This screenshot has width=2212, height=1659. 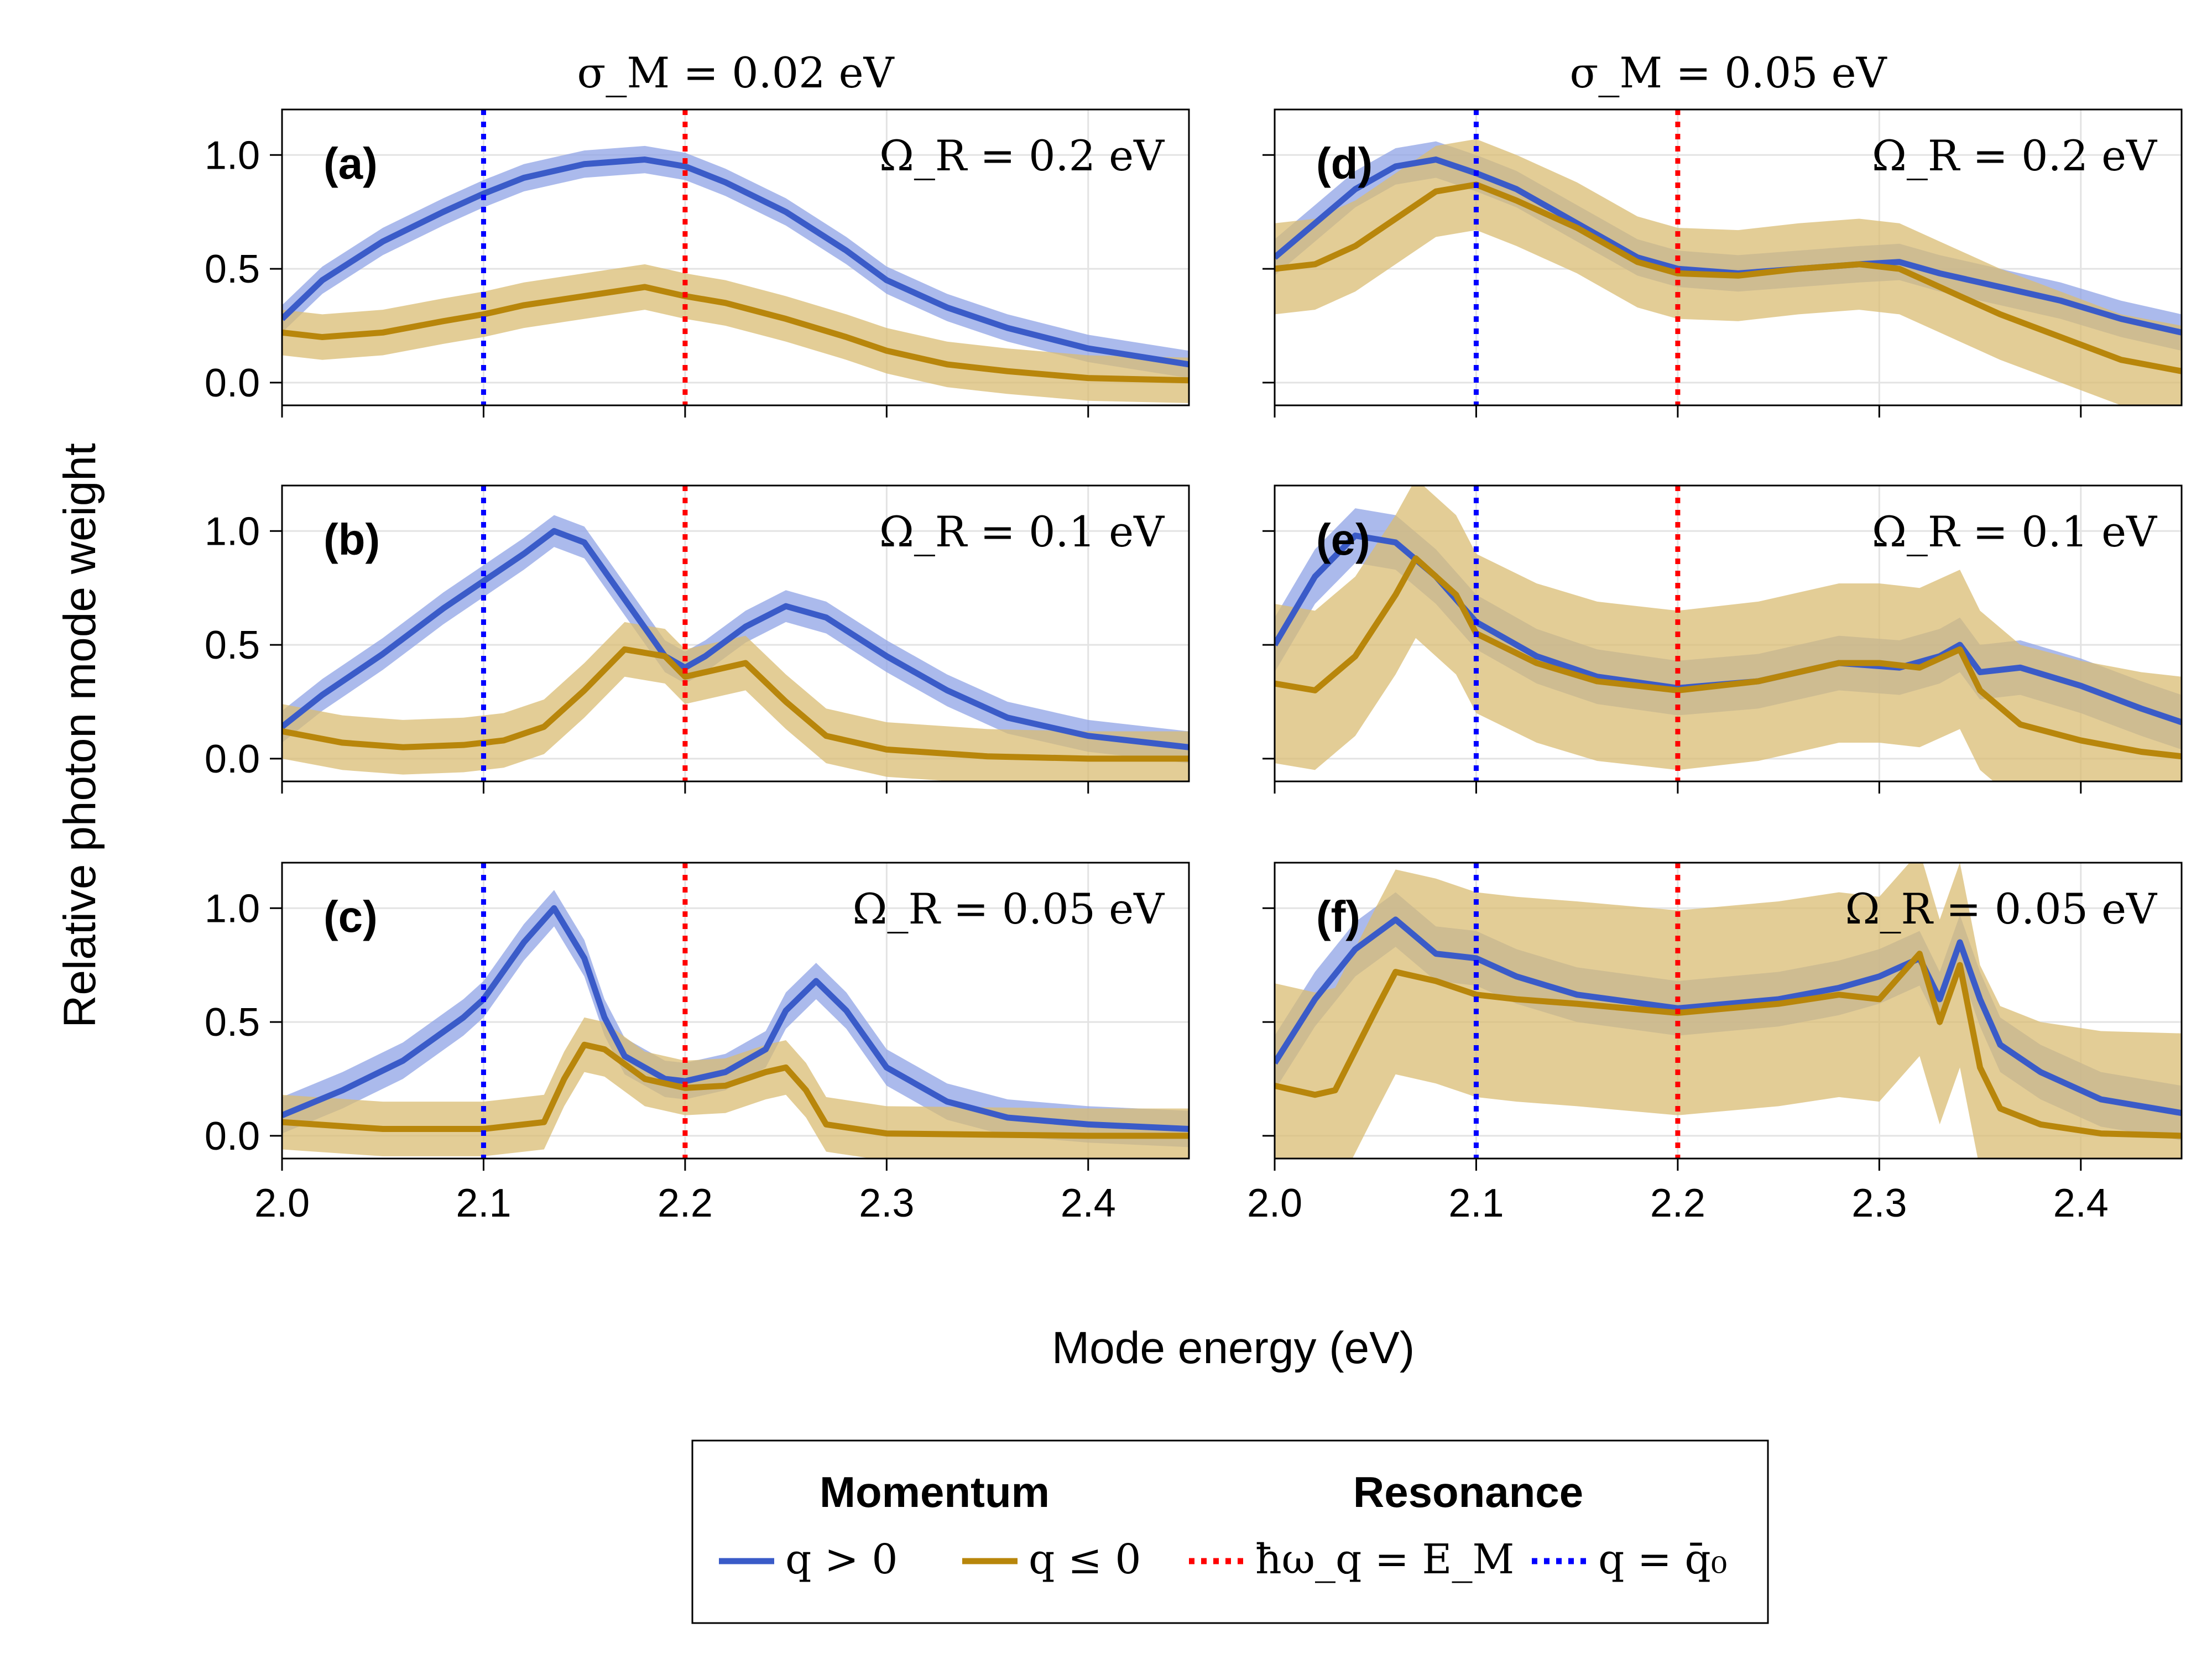 I want to click on legend-label: ħω_q = E_M, so click(x=1385, y=1559).